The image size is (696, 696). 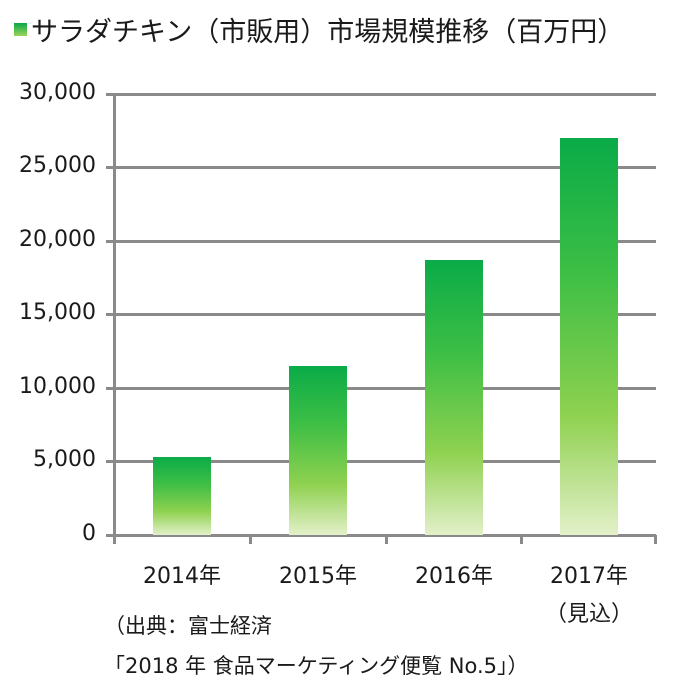 What do you see at coordinates (316, 666) in the screenshot?
I see `source-note-line2: 「2018 年 食品マーケティング便覧 No.5」）` at bounding box center [316, 666].